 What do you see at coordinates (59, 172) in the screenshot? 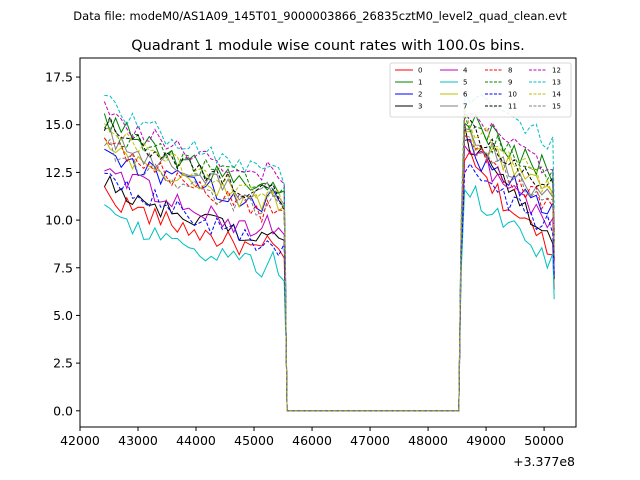
I see `y-tick-label: 12.5` at bounding box center [59, 172].